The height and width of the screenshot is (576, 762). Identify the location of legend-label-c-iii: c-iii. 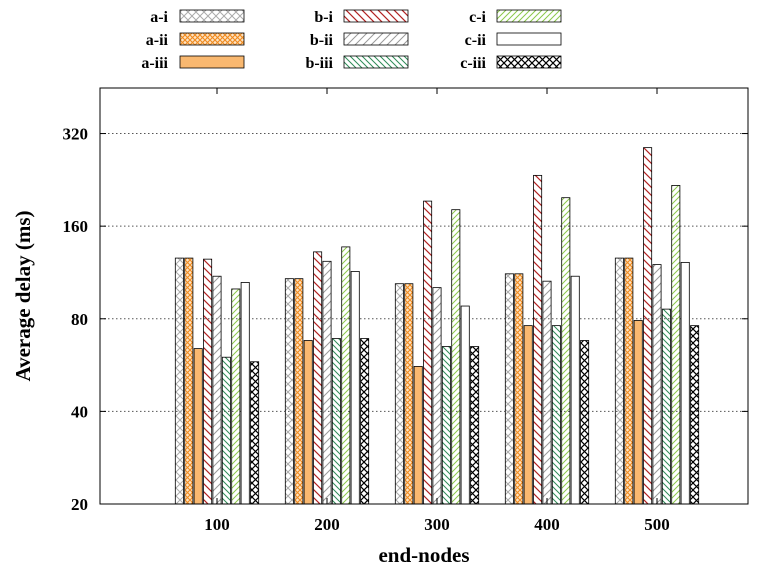
(473, 63).